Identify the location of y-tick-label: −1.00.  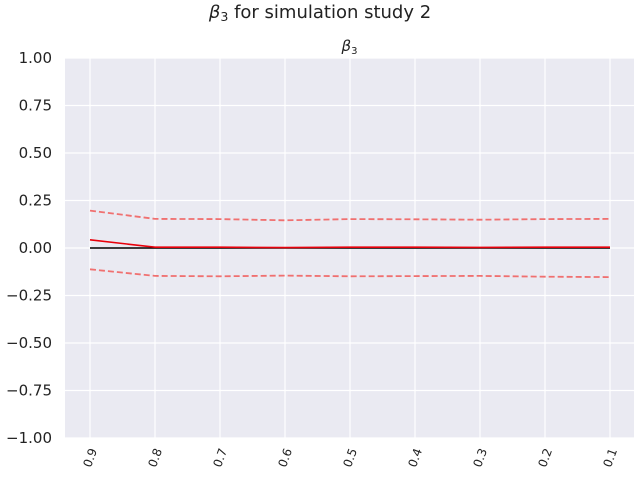
(29, 438).